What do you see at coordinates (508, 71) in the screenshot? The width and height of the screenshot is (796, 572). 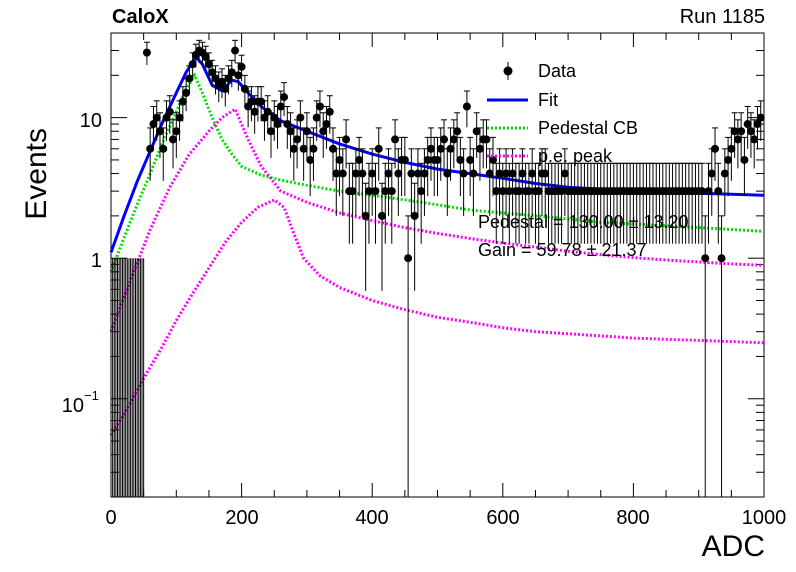 I see `legend-marker-data` at bounding box center [508, 71].